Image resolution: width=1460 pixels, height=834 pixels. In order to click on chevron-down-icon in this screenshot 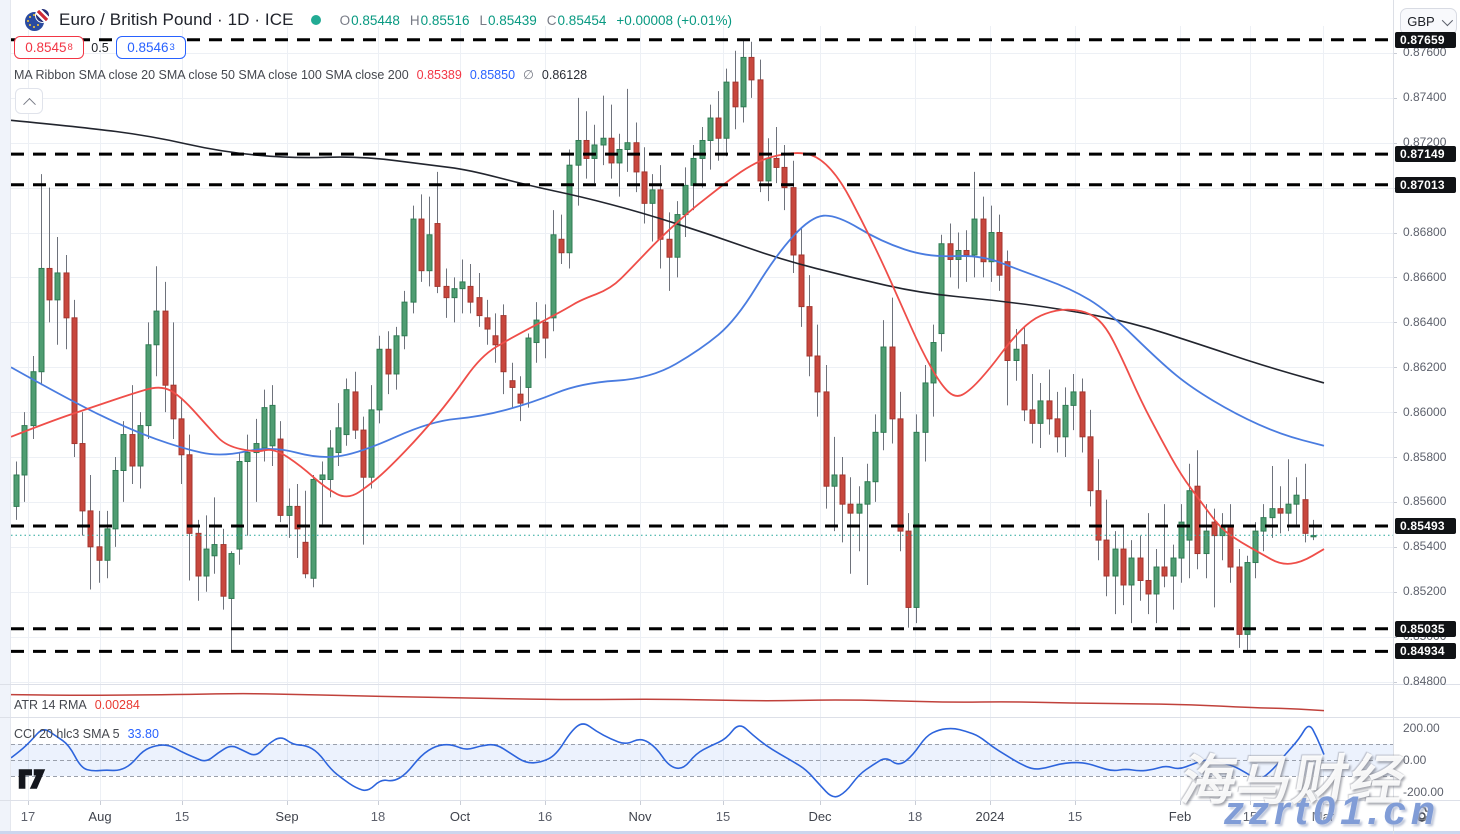, I will do `click(1447, 20)`.